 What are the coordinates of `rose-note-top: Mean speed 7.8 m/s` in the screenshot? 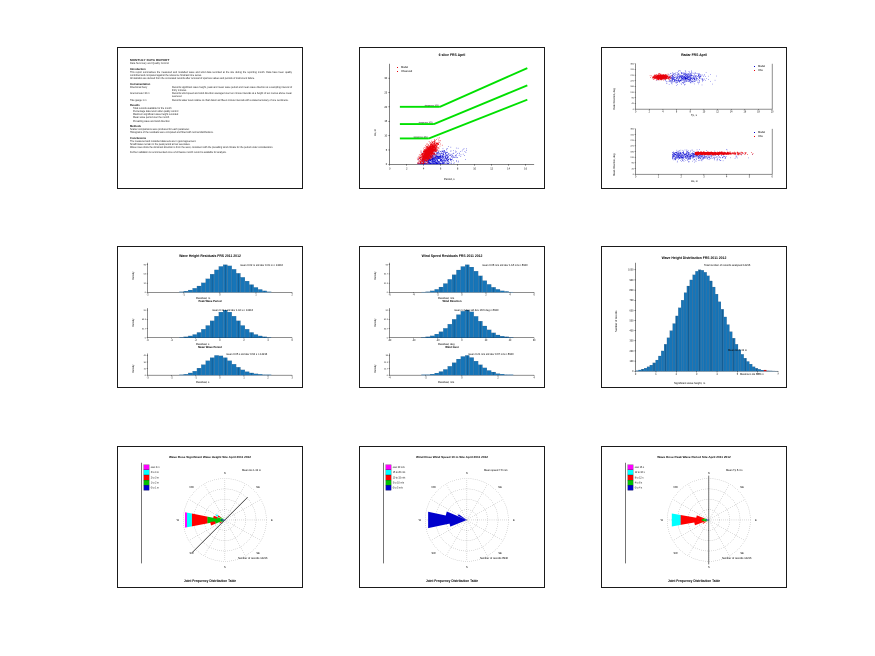 It's located at (496, 470).